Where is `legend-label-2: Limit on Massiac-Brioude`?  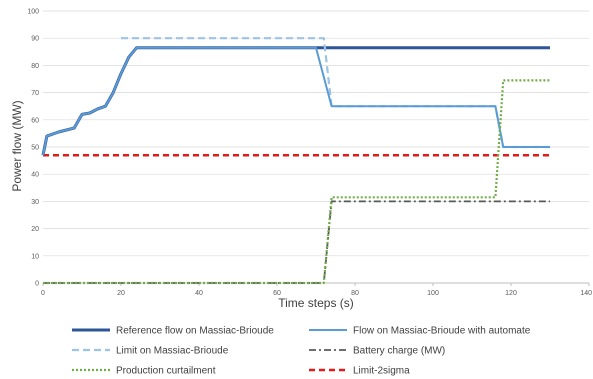
legend-label-2: Limit on Massiac-Brioude is located at coordinates (172, 351).